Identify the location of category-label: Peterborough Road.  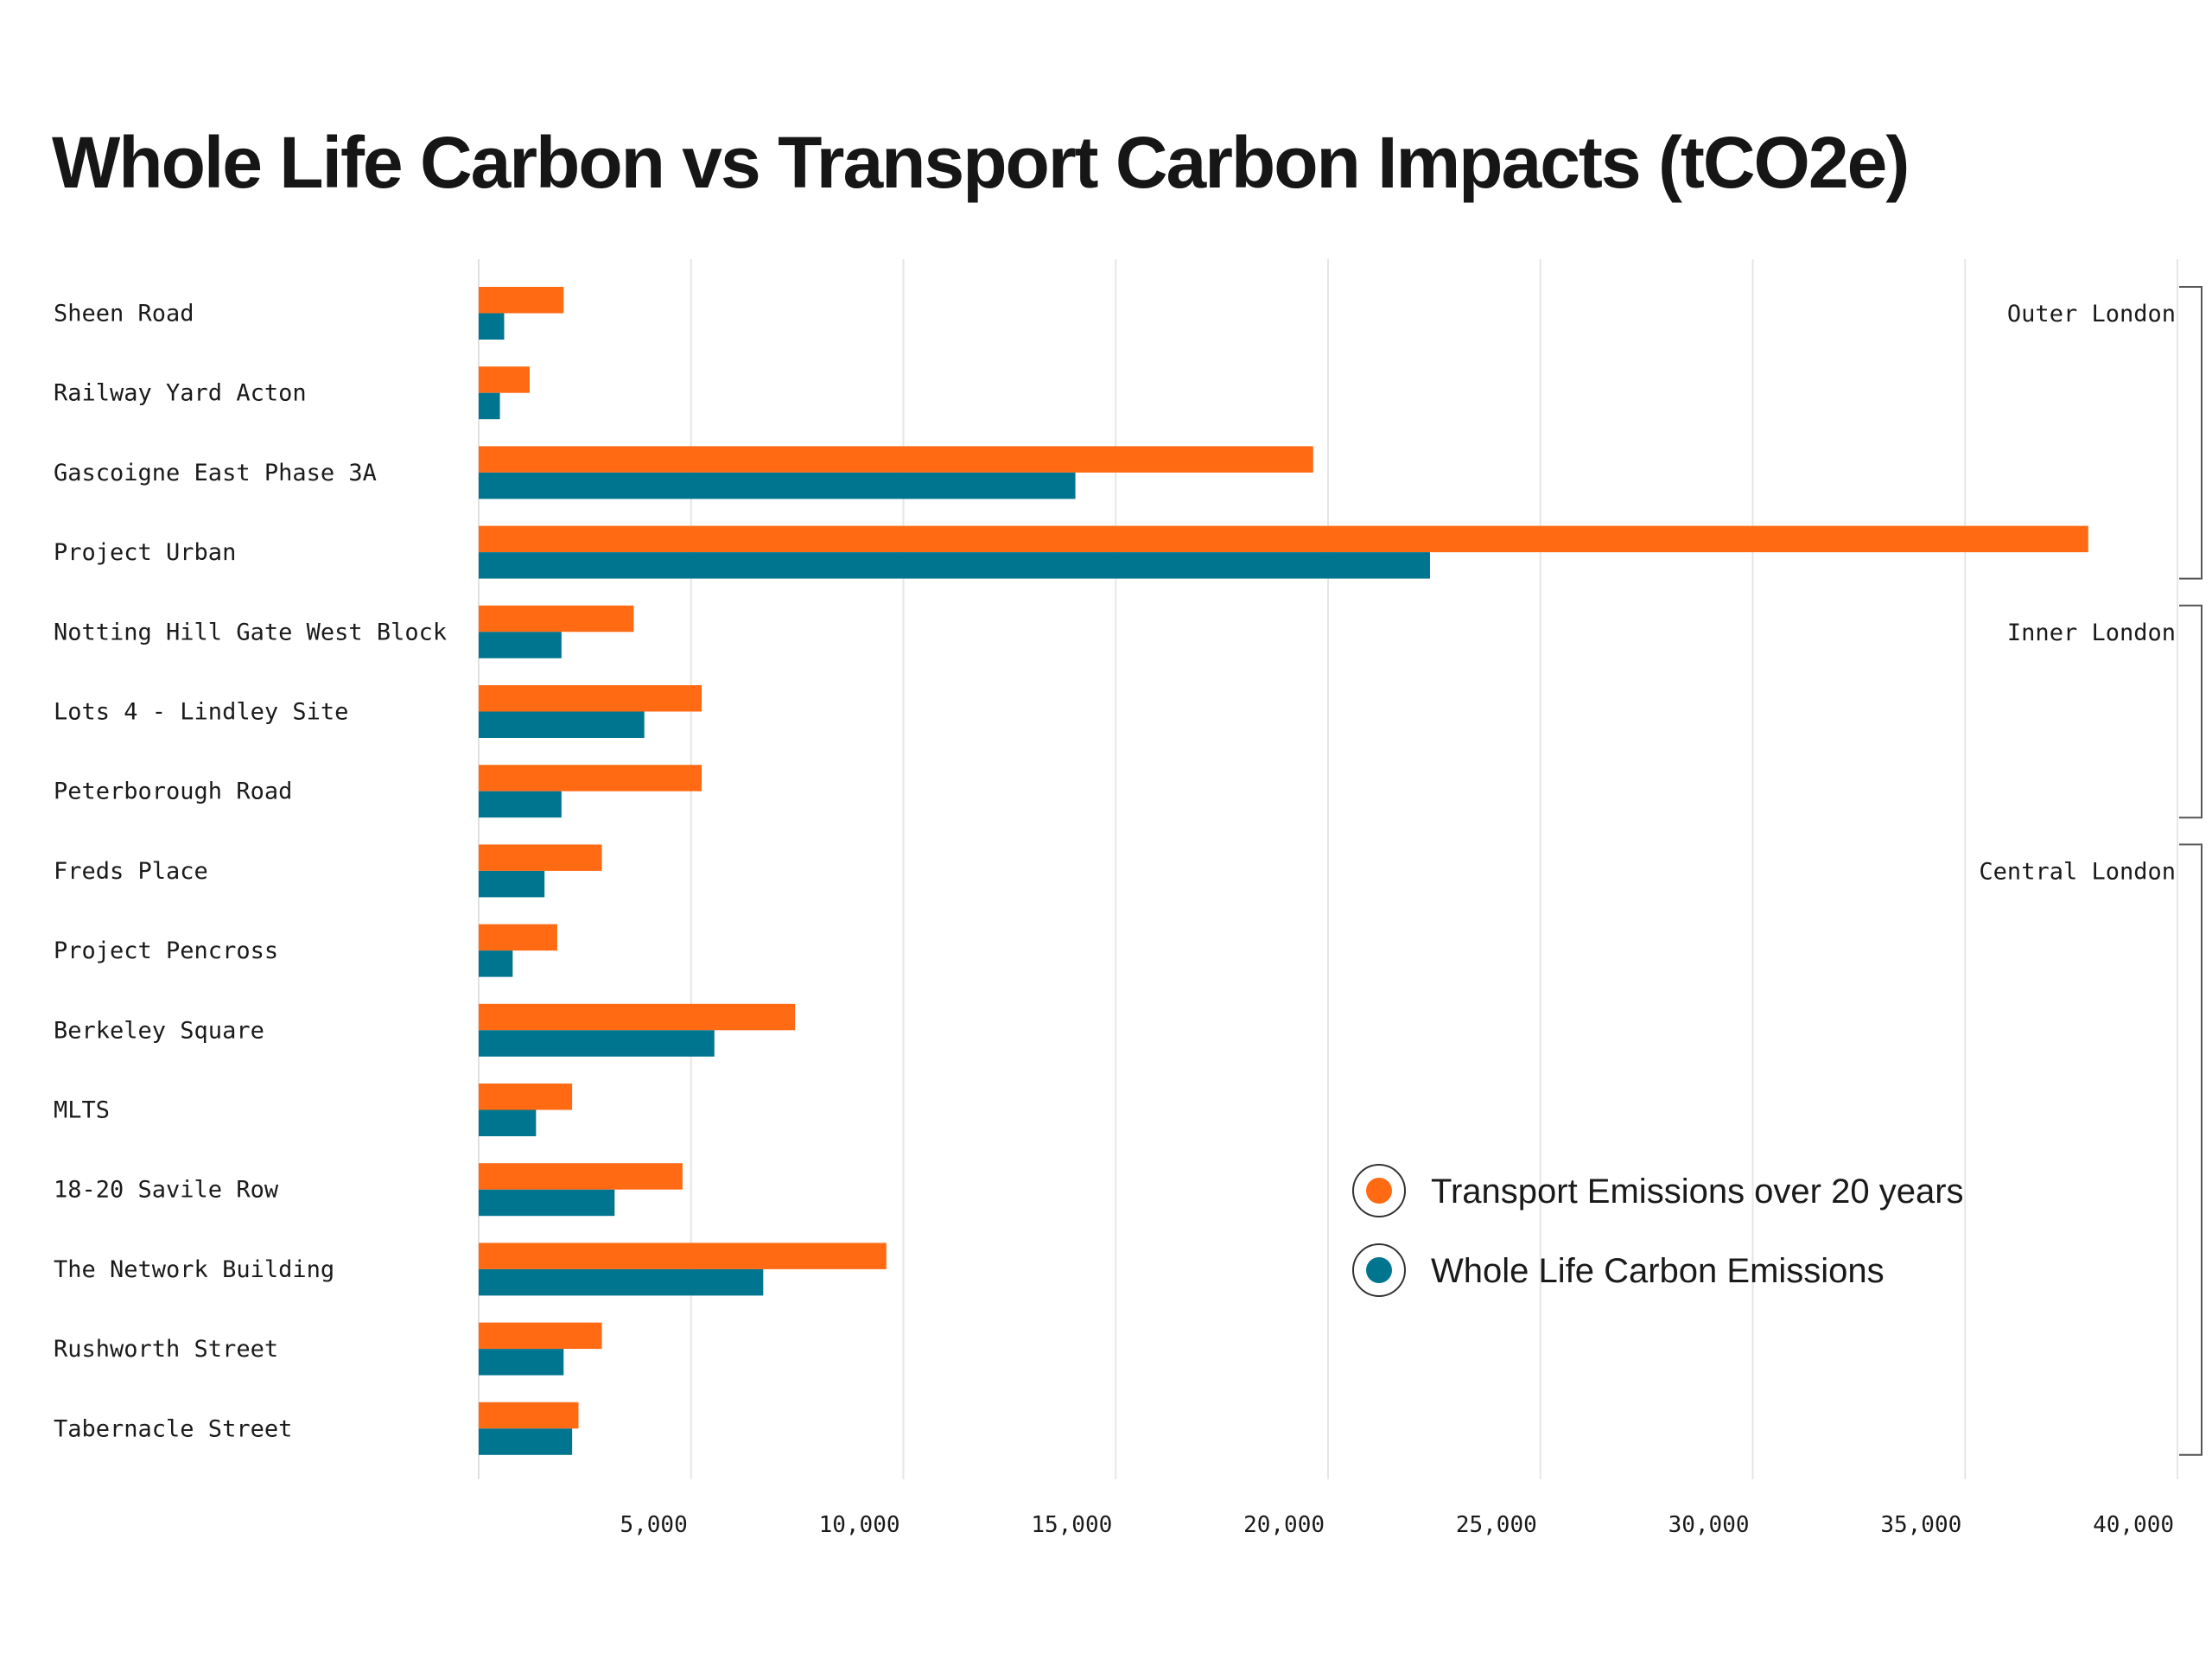
(173, 792).